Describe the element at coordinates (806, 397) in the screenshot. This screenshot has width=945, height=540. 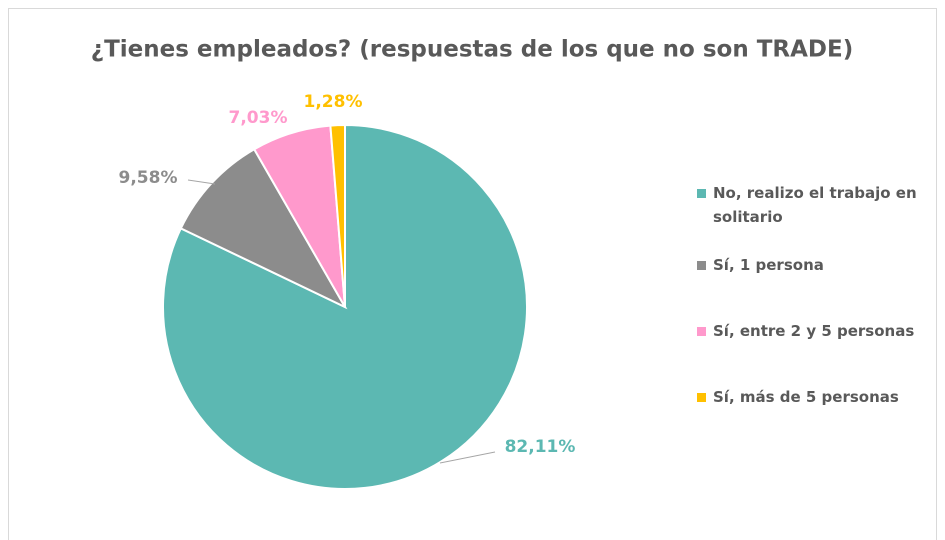
I see `legend-label: Sí, más de 5 personas` at that location.